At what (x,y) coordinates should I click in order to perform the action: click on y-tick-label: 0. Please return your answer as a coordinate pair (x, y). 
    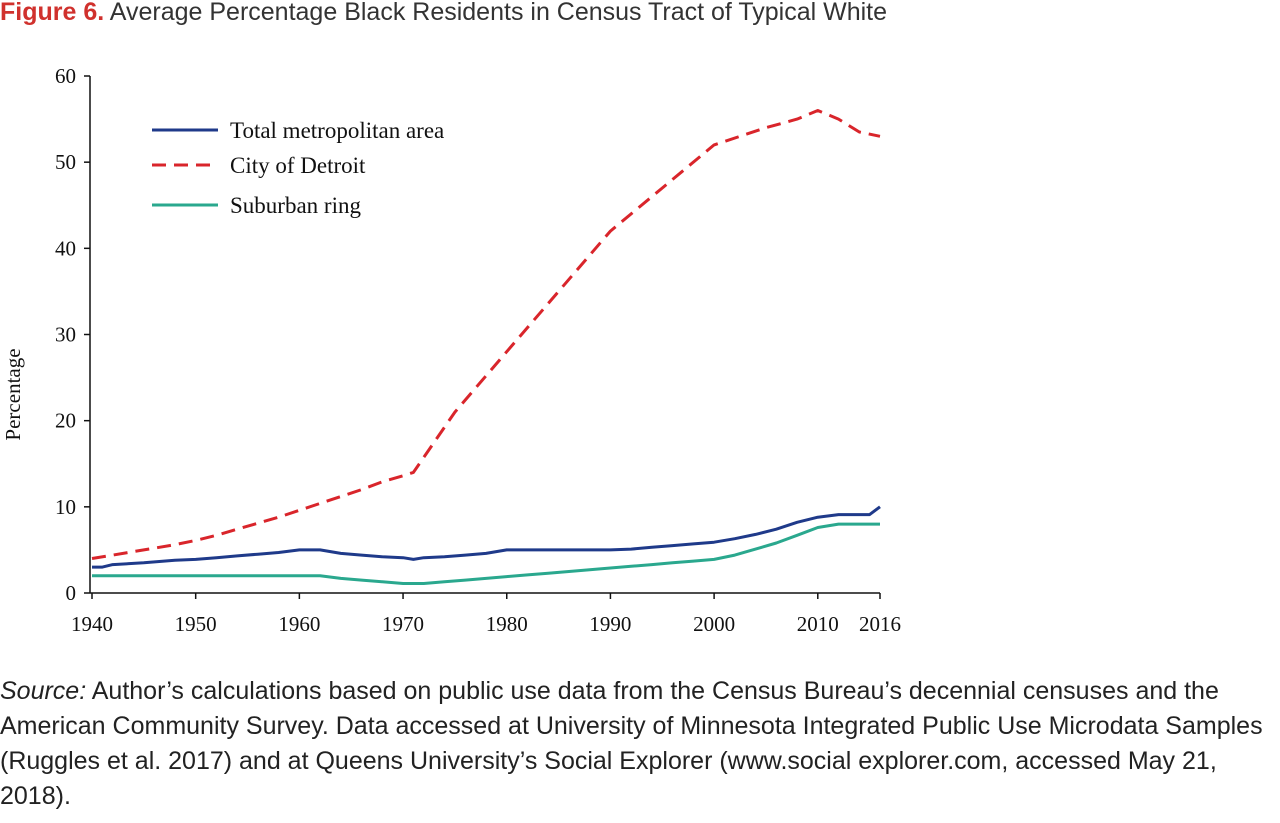
    Looking at the image, I should click on (71, 593).